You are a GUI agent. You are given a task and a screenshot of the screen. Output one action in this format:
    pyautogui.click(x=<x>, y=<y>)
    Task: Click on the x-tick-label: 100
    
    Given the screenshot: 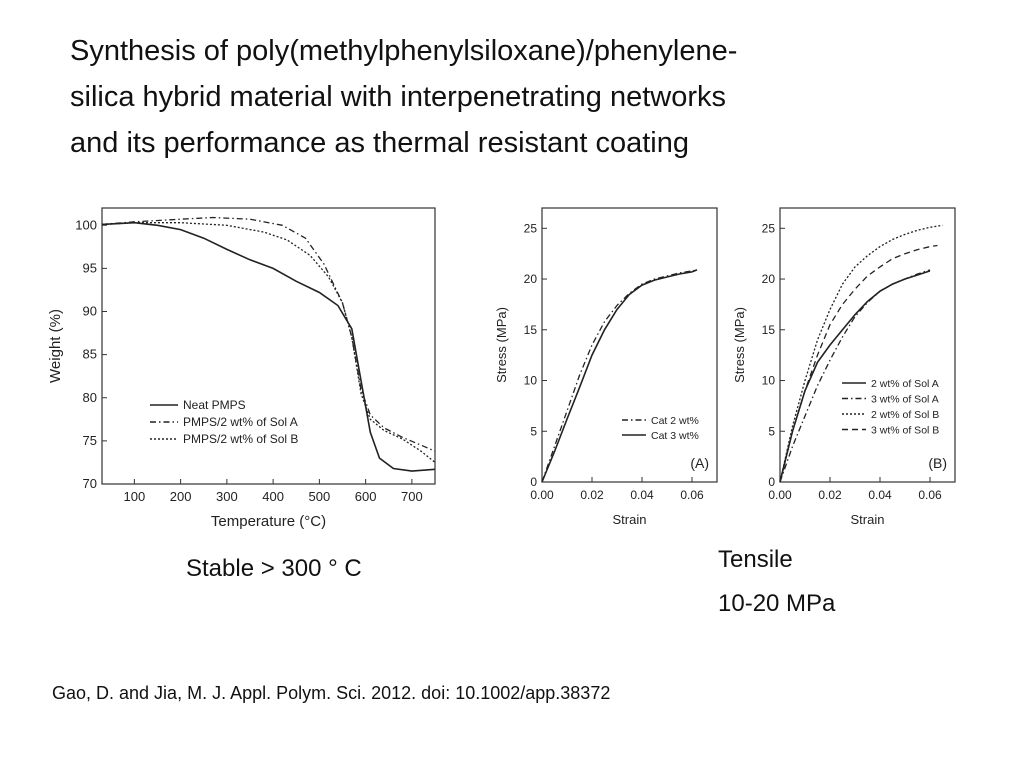 What is the action you would take?
    pyautogui.click(x=135, y=496)
    